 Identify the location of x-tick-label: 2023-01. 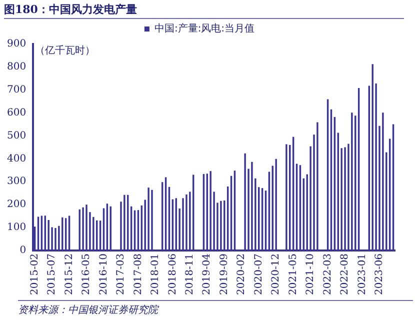
(362, 274).